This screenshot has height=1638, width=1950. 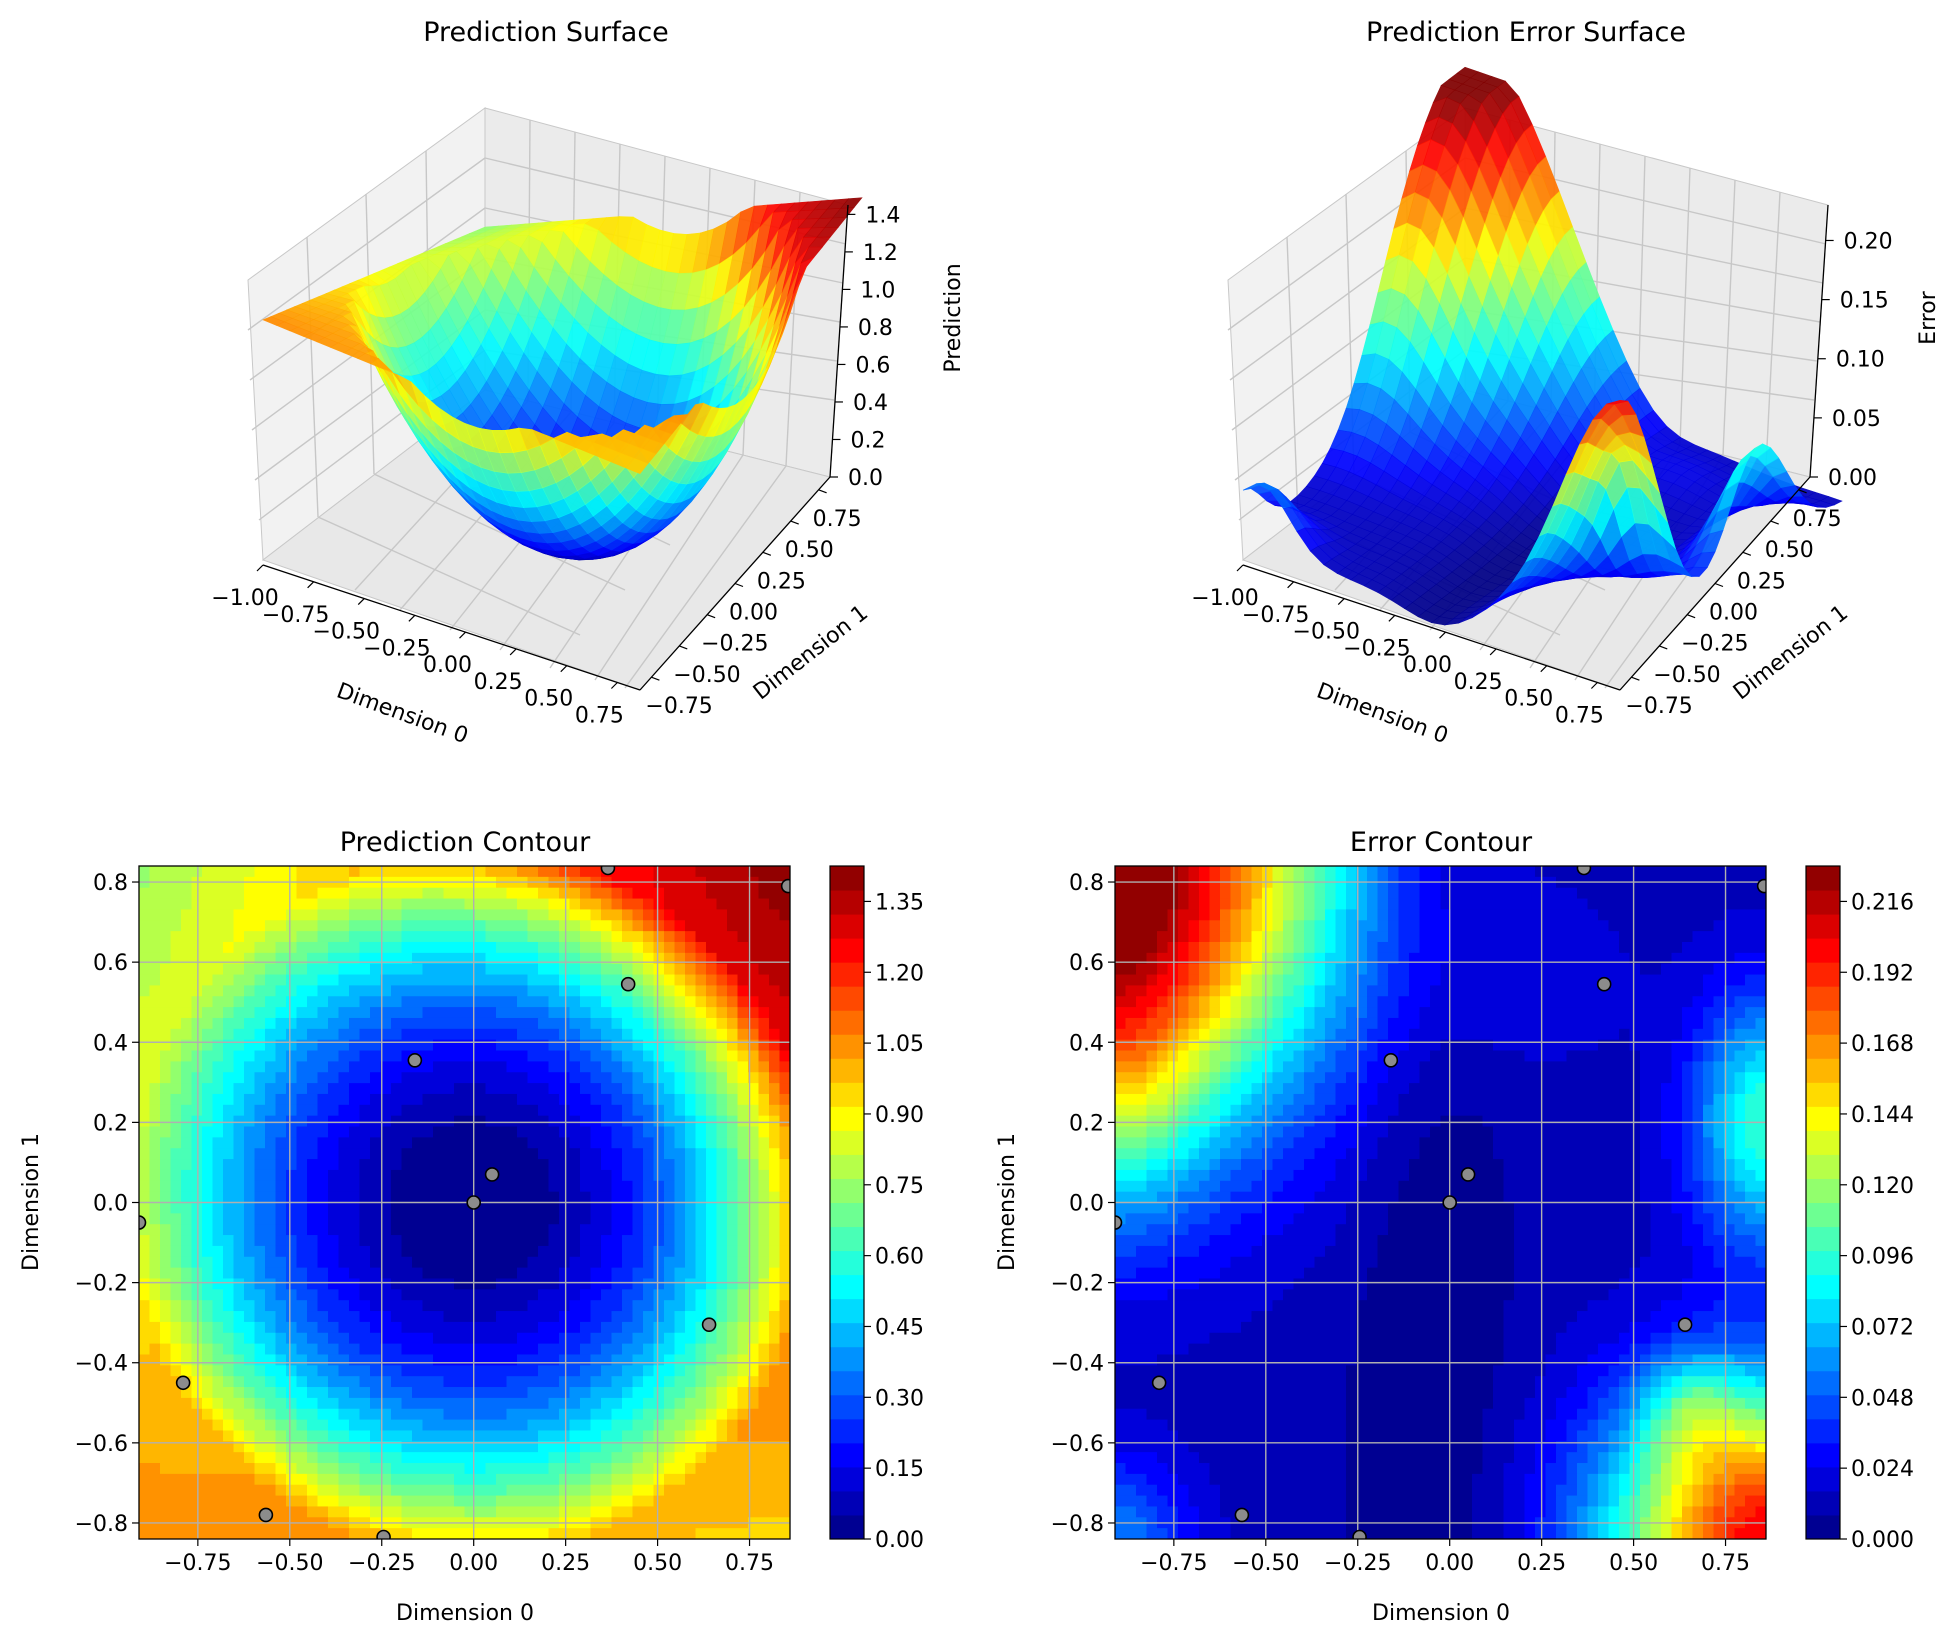 What do you see at coordinates (877, 290) in the screenshot?
I see `z-tick-label: 1.0` at bounding box center [877, 290].